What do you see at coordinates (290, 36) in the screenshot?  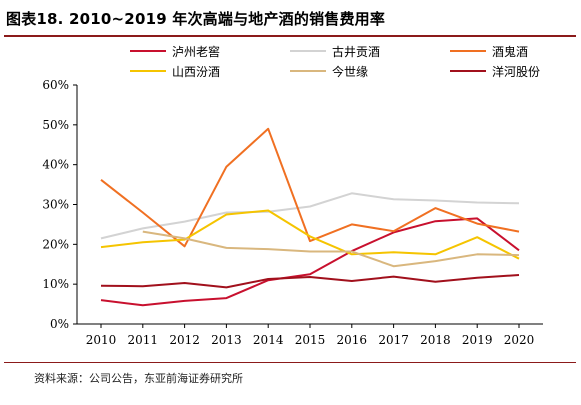 I see `title-rule` at bounding box center [290, 36].